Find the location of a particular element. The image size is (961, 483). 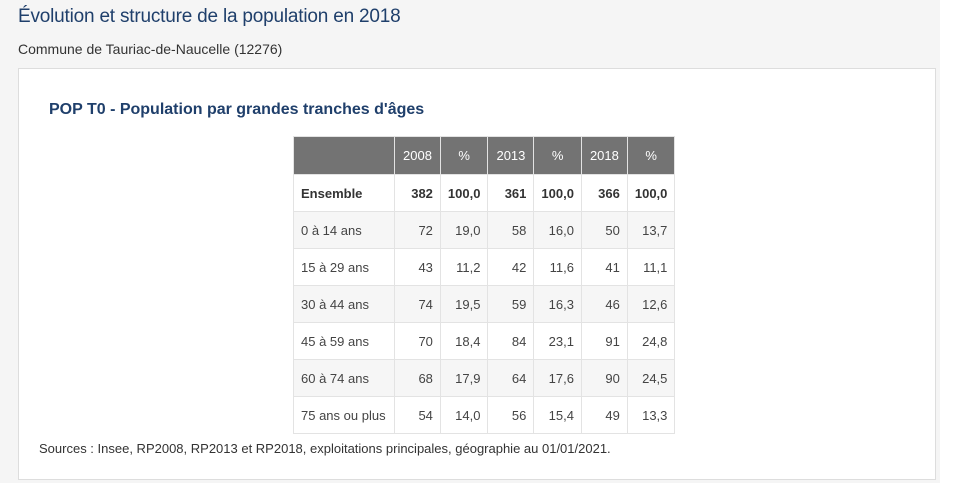

cell-2008: 72 is located at coordinates (417, 230).